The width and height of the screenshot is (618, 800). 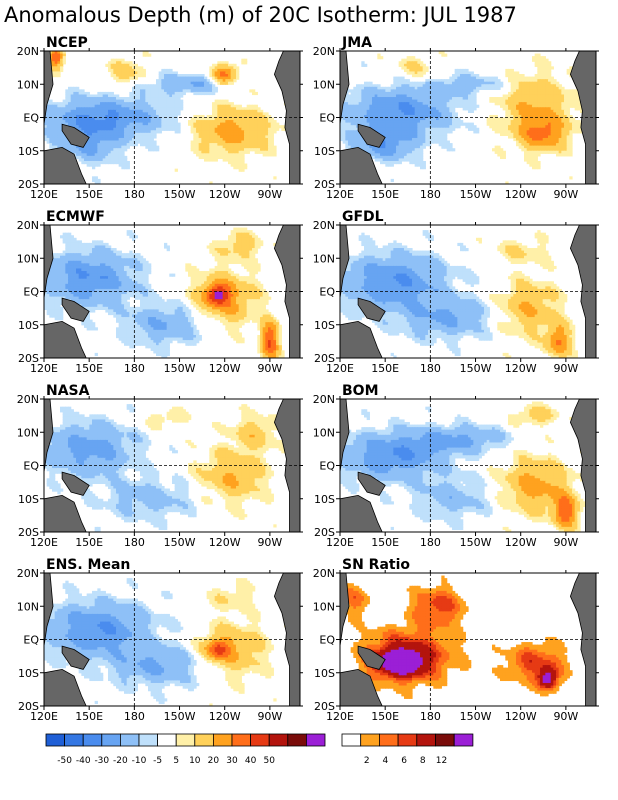 I want to click on panel-label: ENS. Mean, so click(x=88, y=565).